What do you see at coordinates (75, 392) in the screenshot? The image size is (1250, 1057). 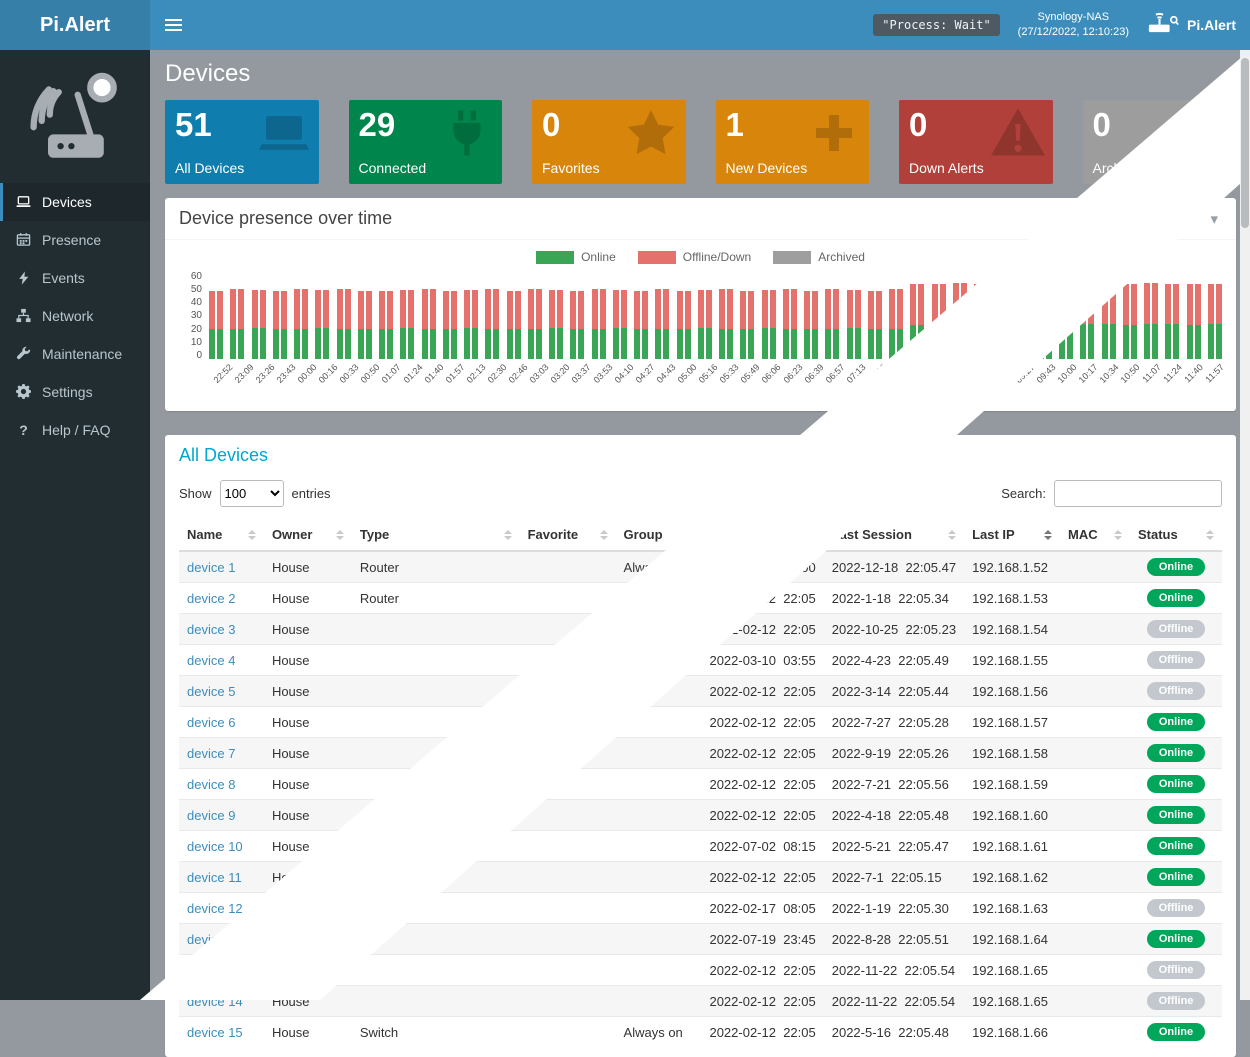 I see `sidebar-item-settings: Settings` at bounding box center [75, 392].